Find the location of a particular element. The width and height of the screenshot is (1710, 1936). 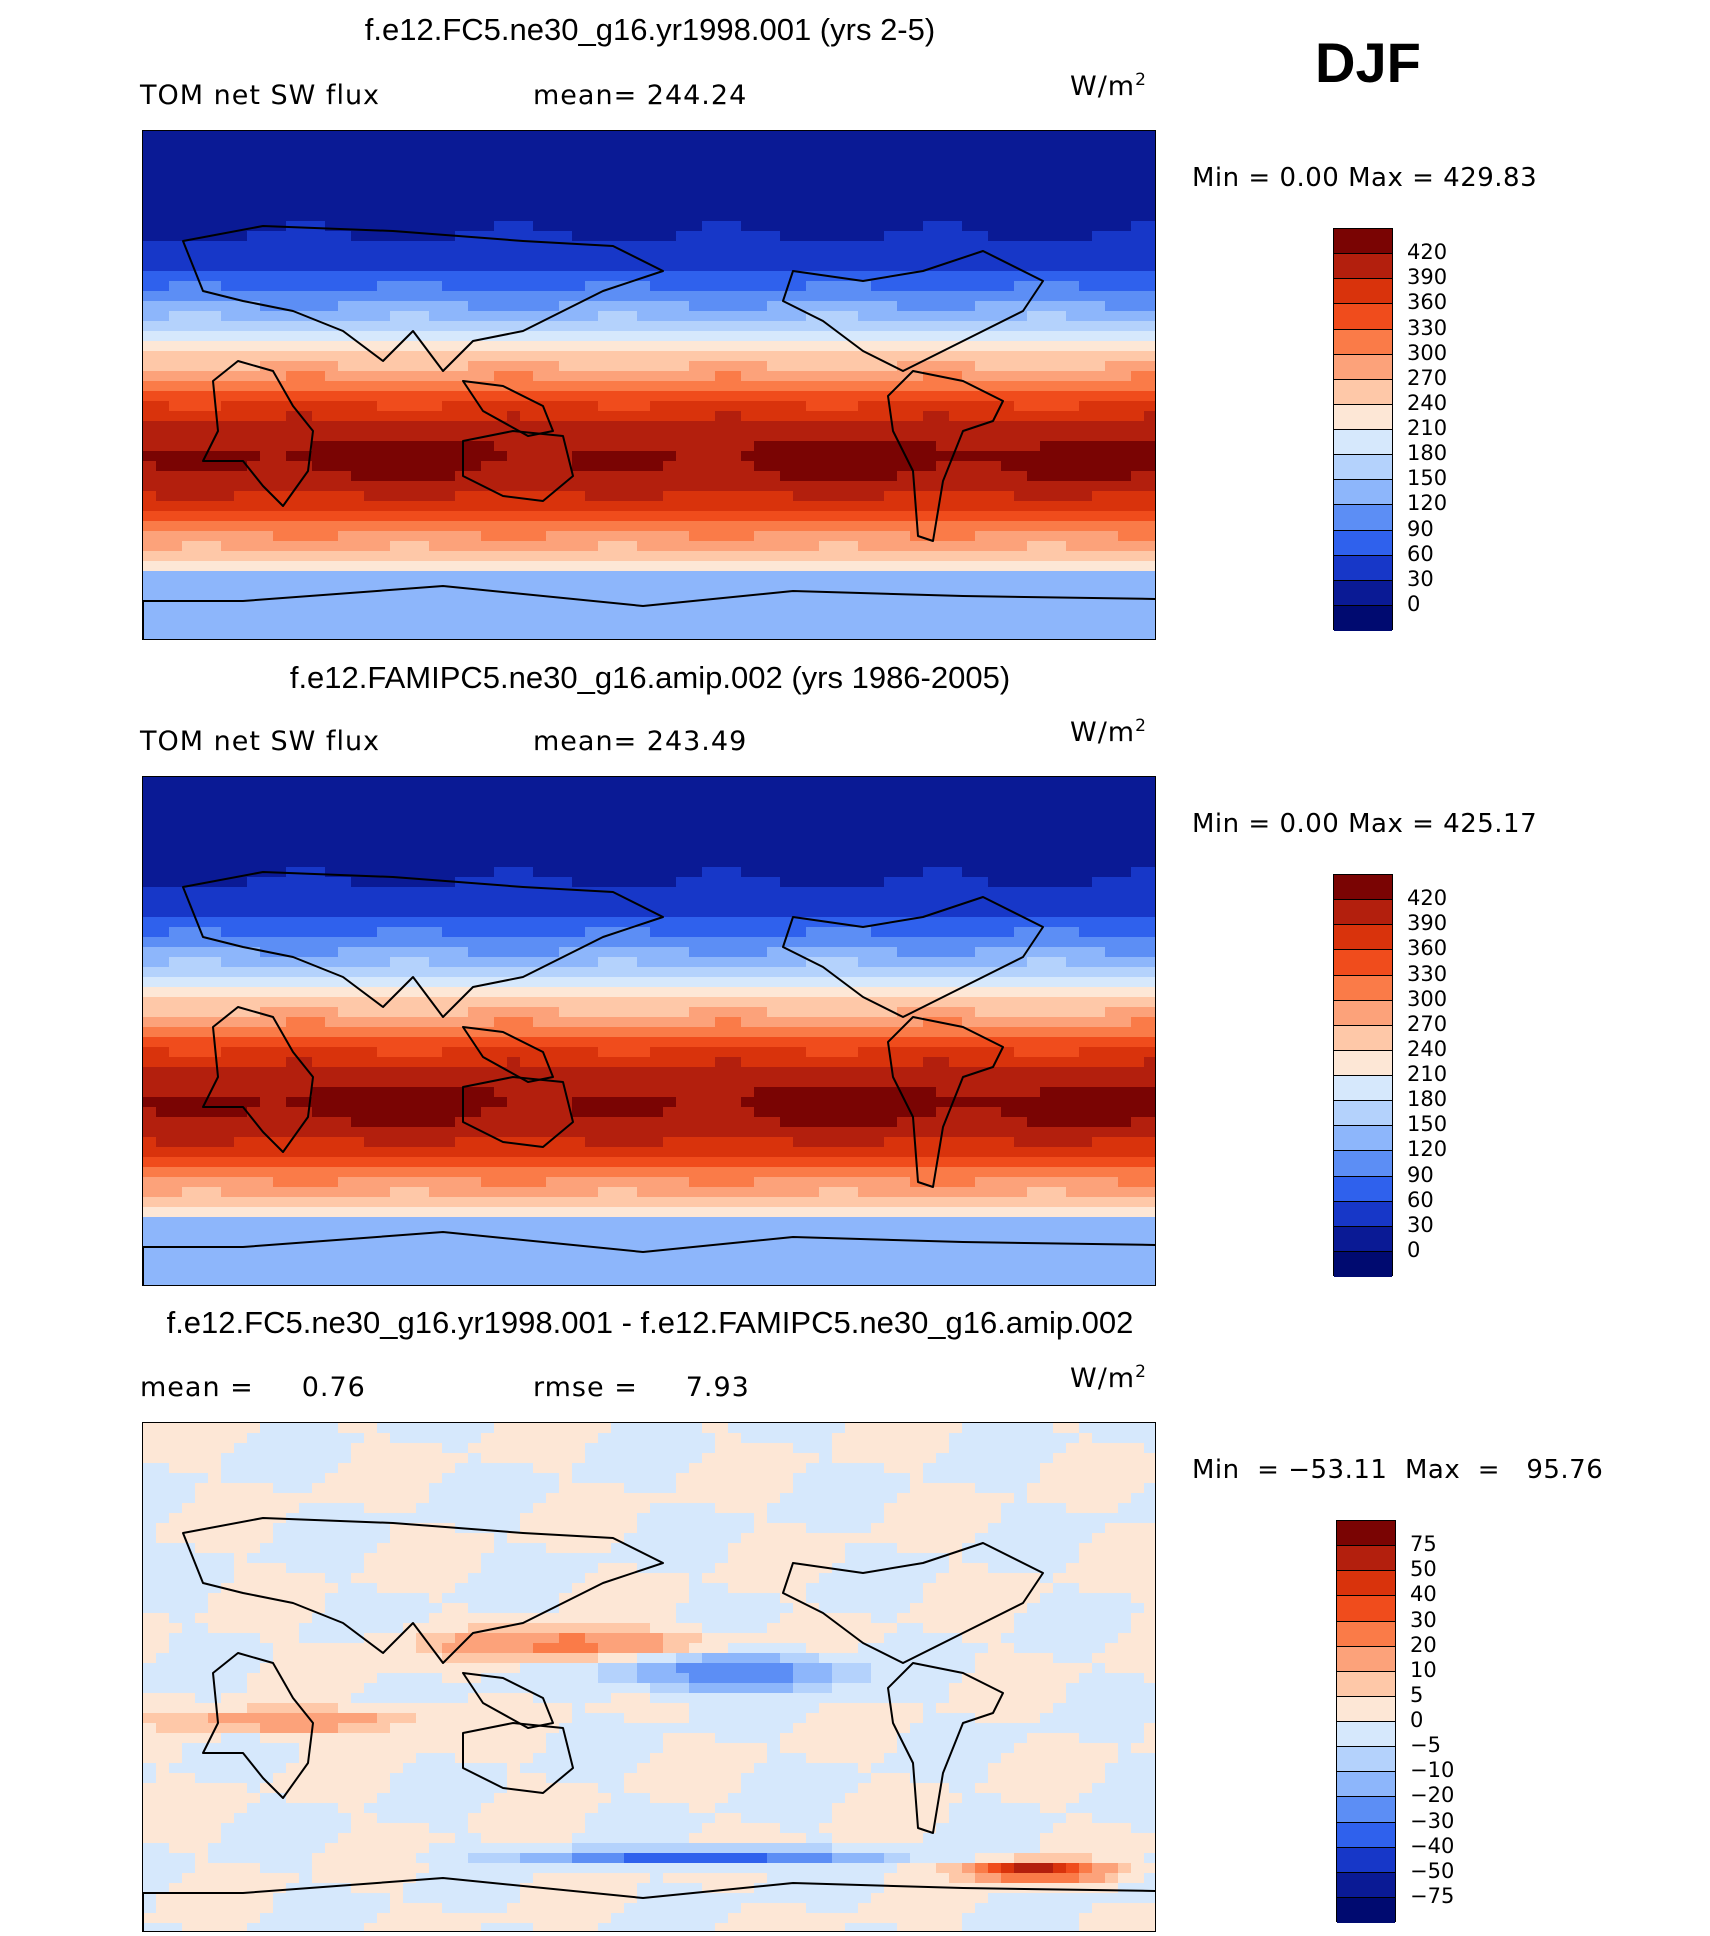

season-label: DJF is located at coordinates (1368, 62).